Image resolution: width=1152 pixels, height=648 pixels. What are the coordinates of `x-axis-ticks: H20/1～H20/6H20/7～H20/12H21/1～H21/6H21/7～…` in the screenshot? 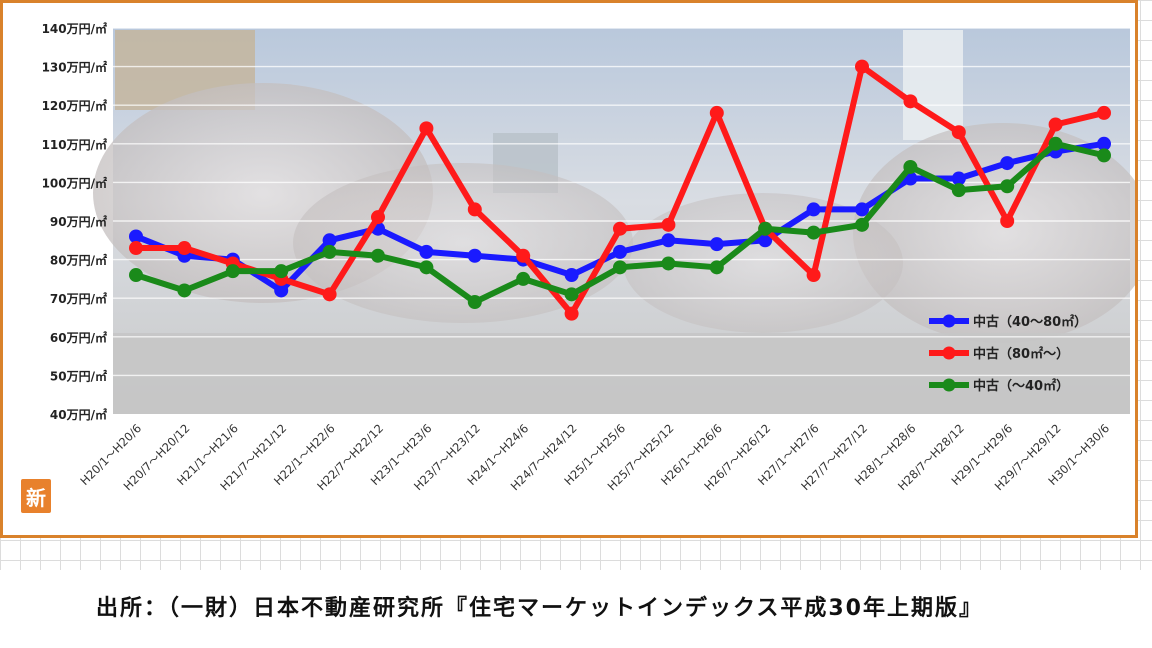 It's located at (594, 457).